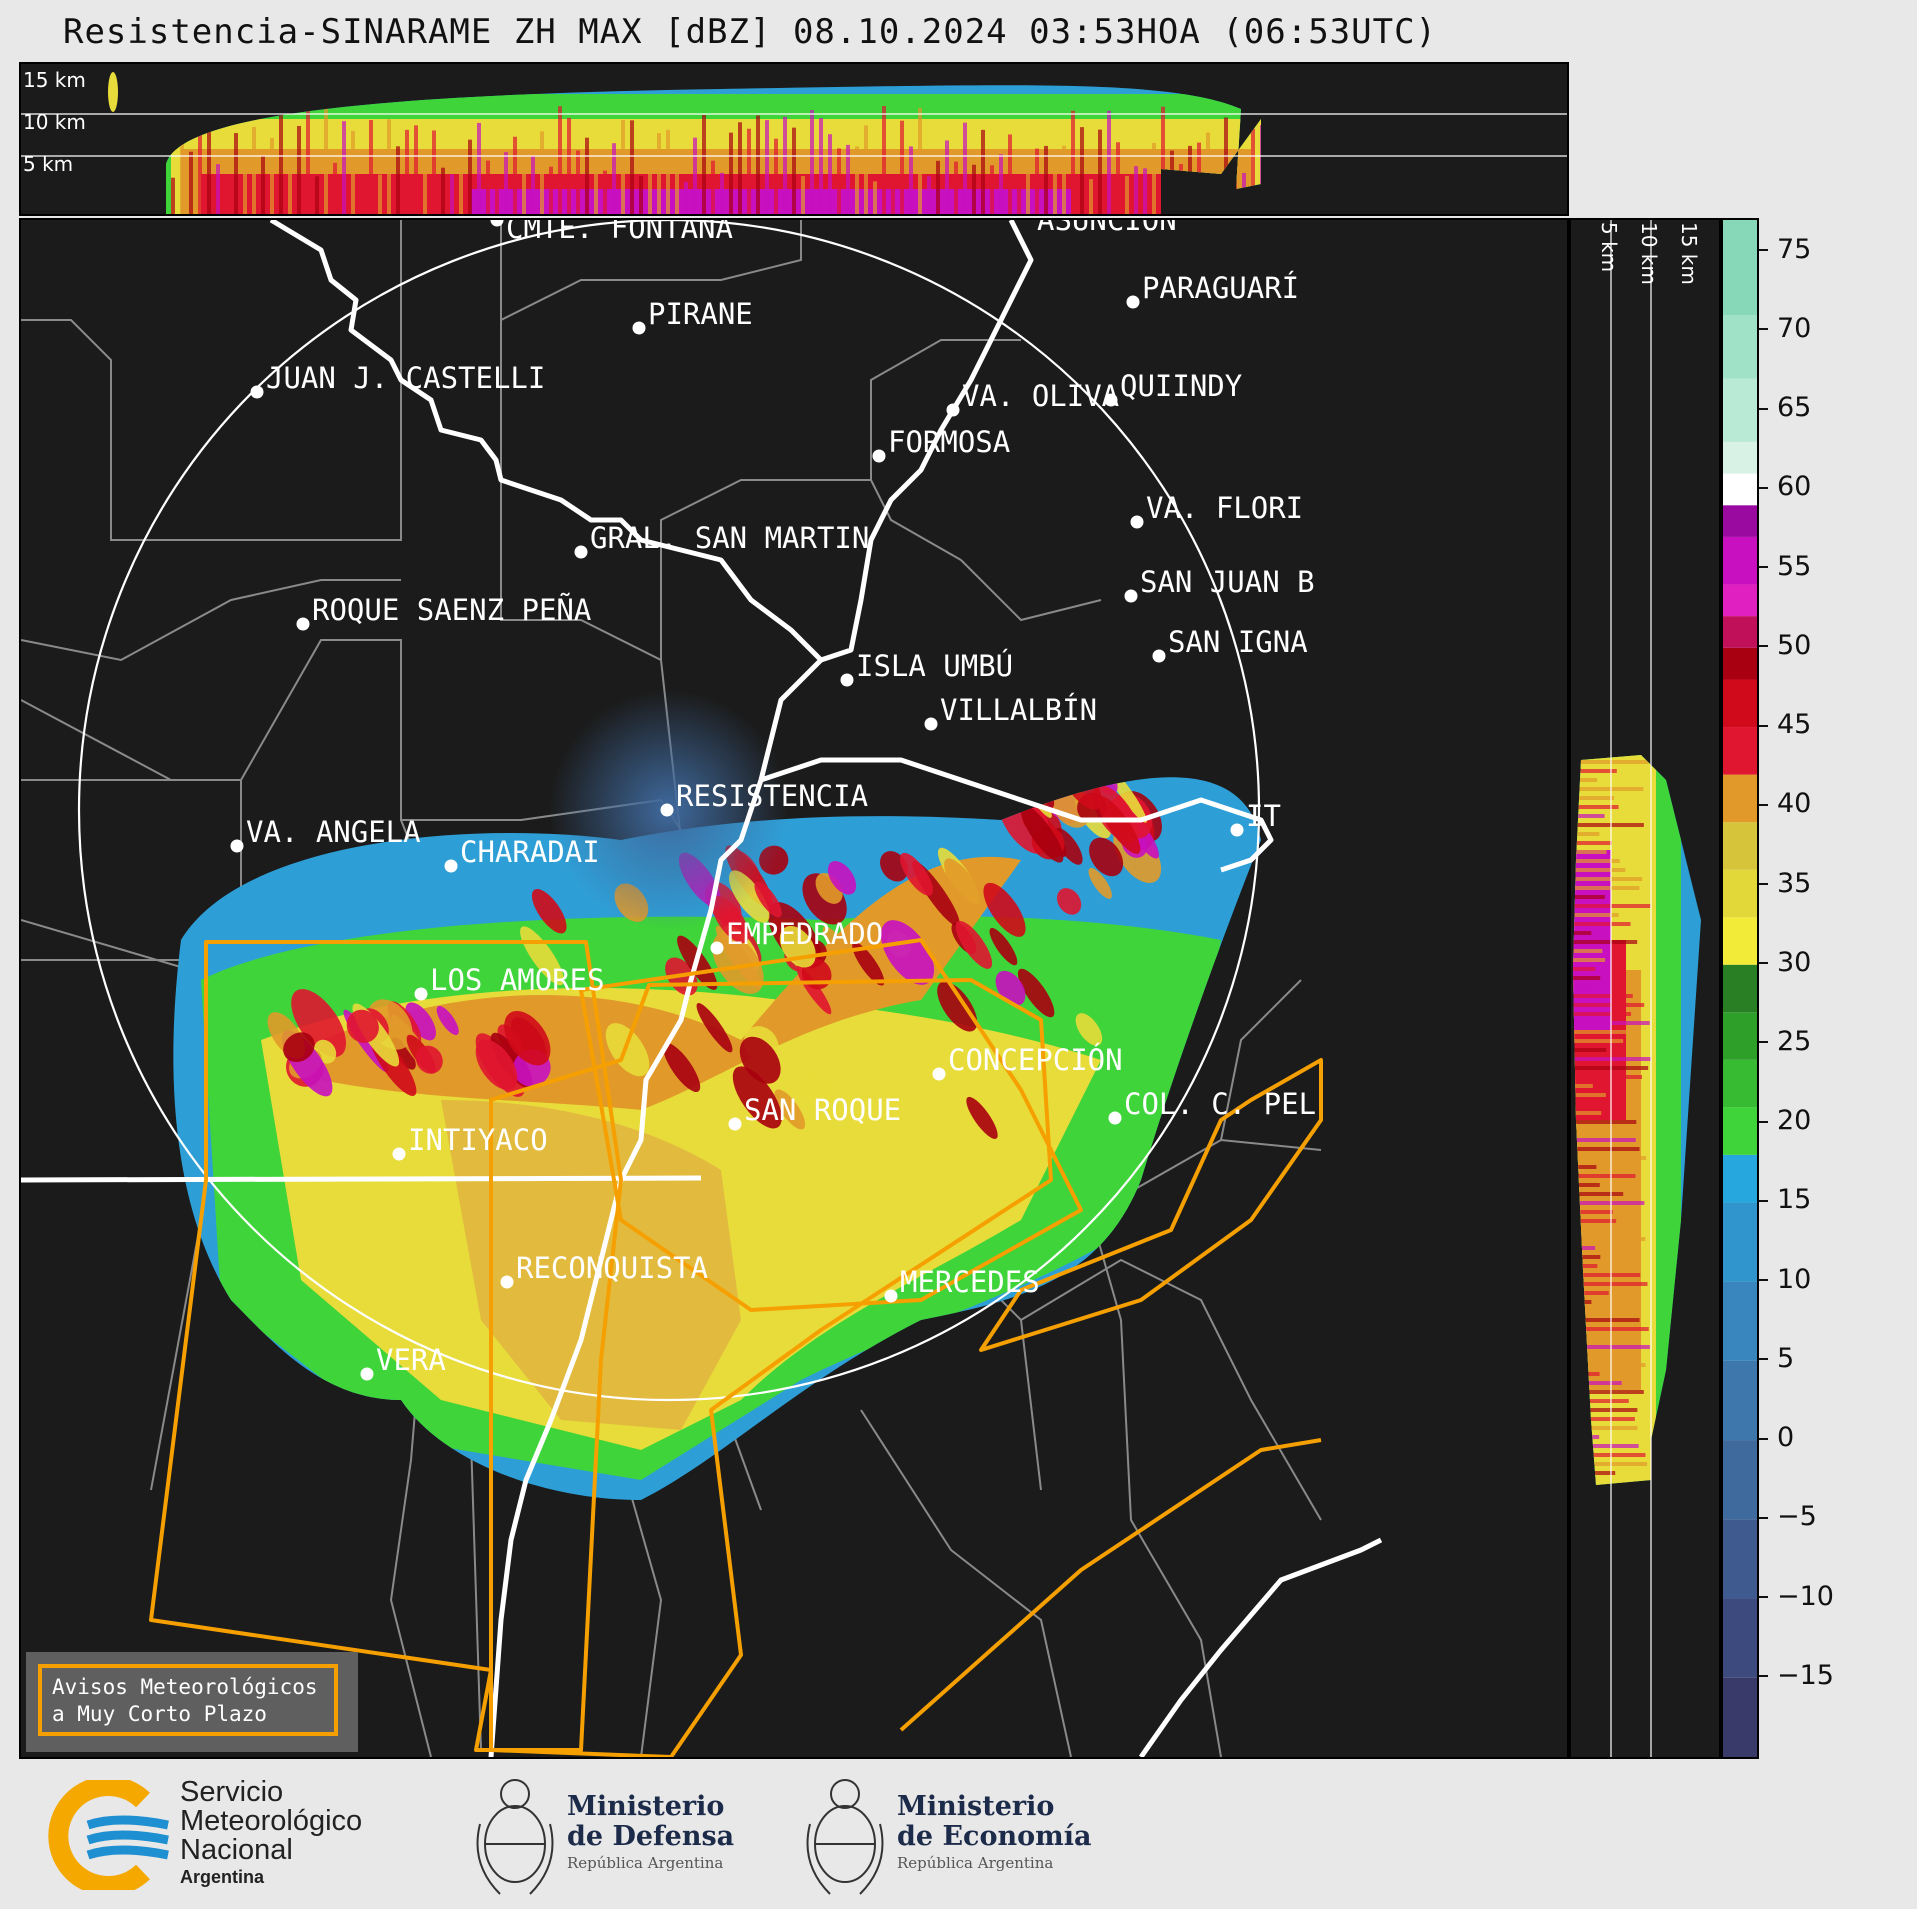  What do you see at coordinates (257, 392) in the screenshot?
I see `city-marker-juan-j-castelli` at bounding box center [257, 392].